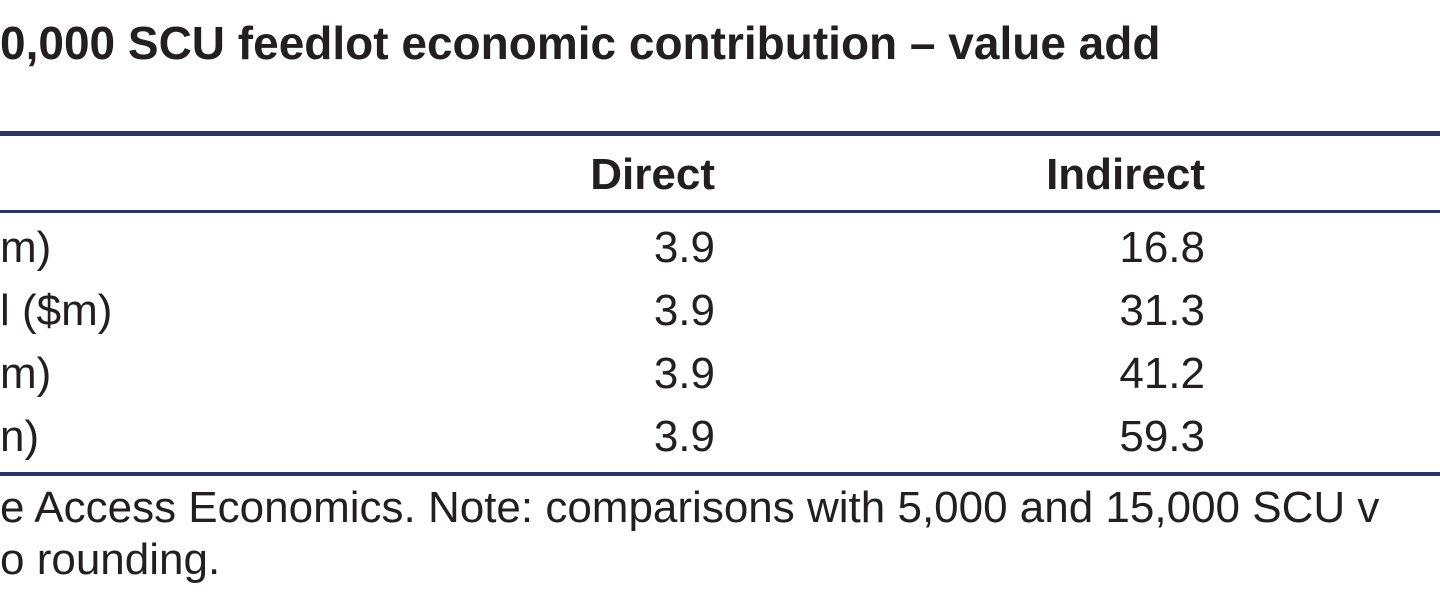 The width and height of the screenshot is (1440, 600). Describe the element at coordinates (1162, 247) in the screenshot. I see `indirect-value: 16.8` at that location.